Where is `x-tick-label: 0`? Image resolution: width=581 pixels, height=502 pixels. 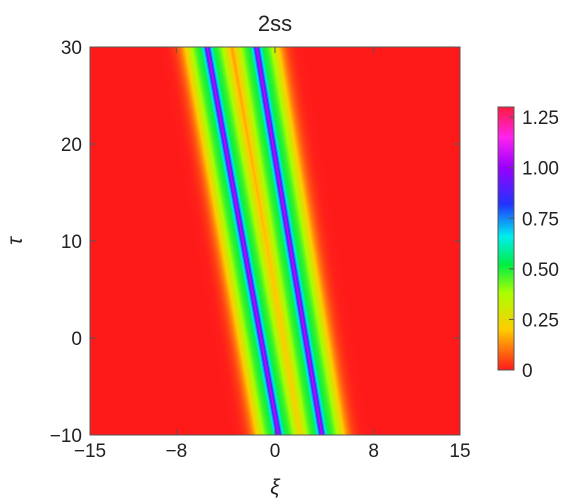
x-tick-label: 0 is located at coordinates (275, 451).